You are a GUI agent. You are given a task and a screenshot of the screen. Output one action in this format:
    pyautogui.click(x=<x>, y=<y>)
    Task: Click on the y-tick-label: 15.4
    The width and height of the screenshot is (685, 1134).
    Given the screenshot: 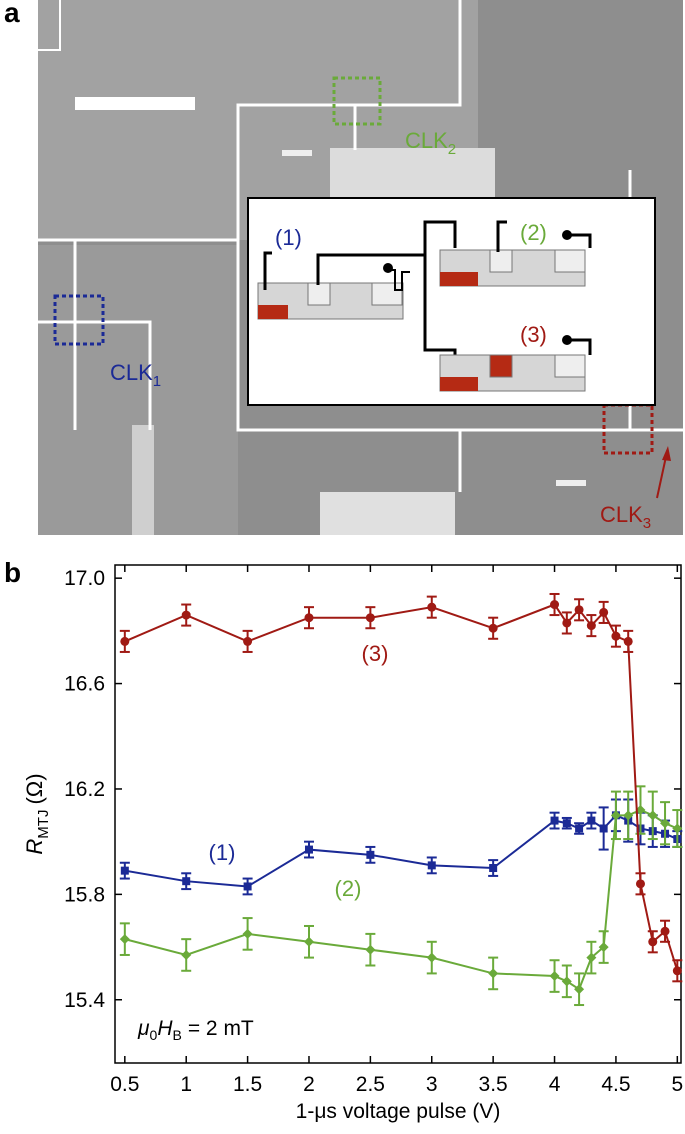 What is the action you would take?
    pyautogui.click(x=84, y=1000)
    